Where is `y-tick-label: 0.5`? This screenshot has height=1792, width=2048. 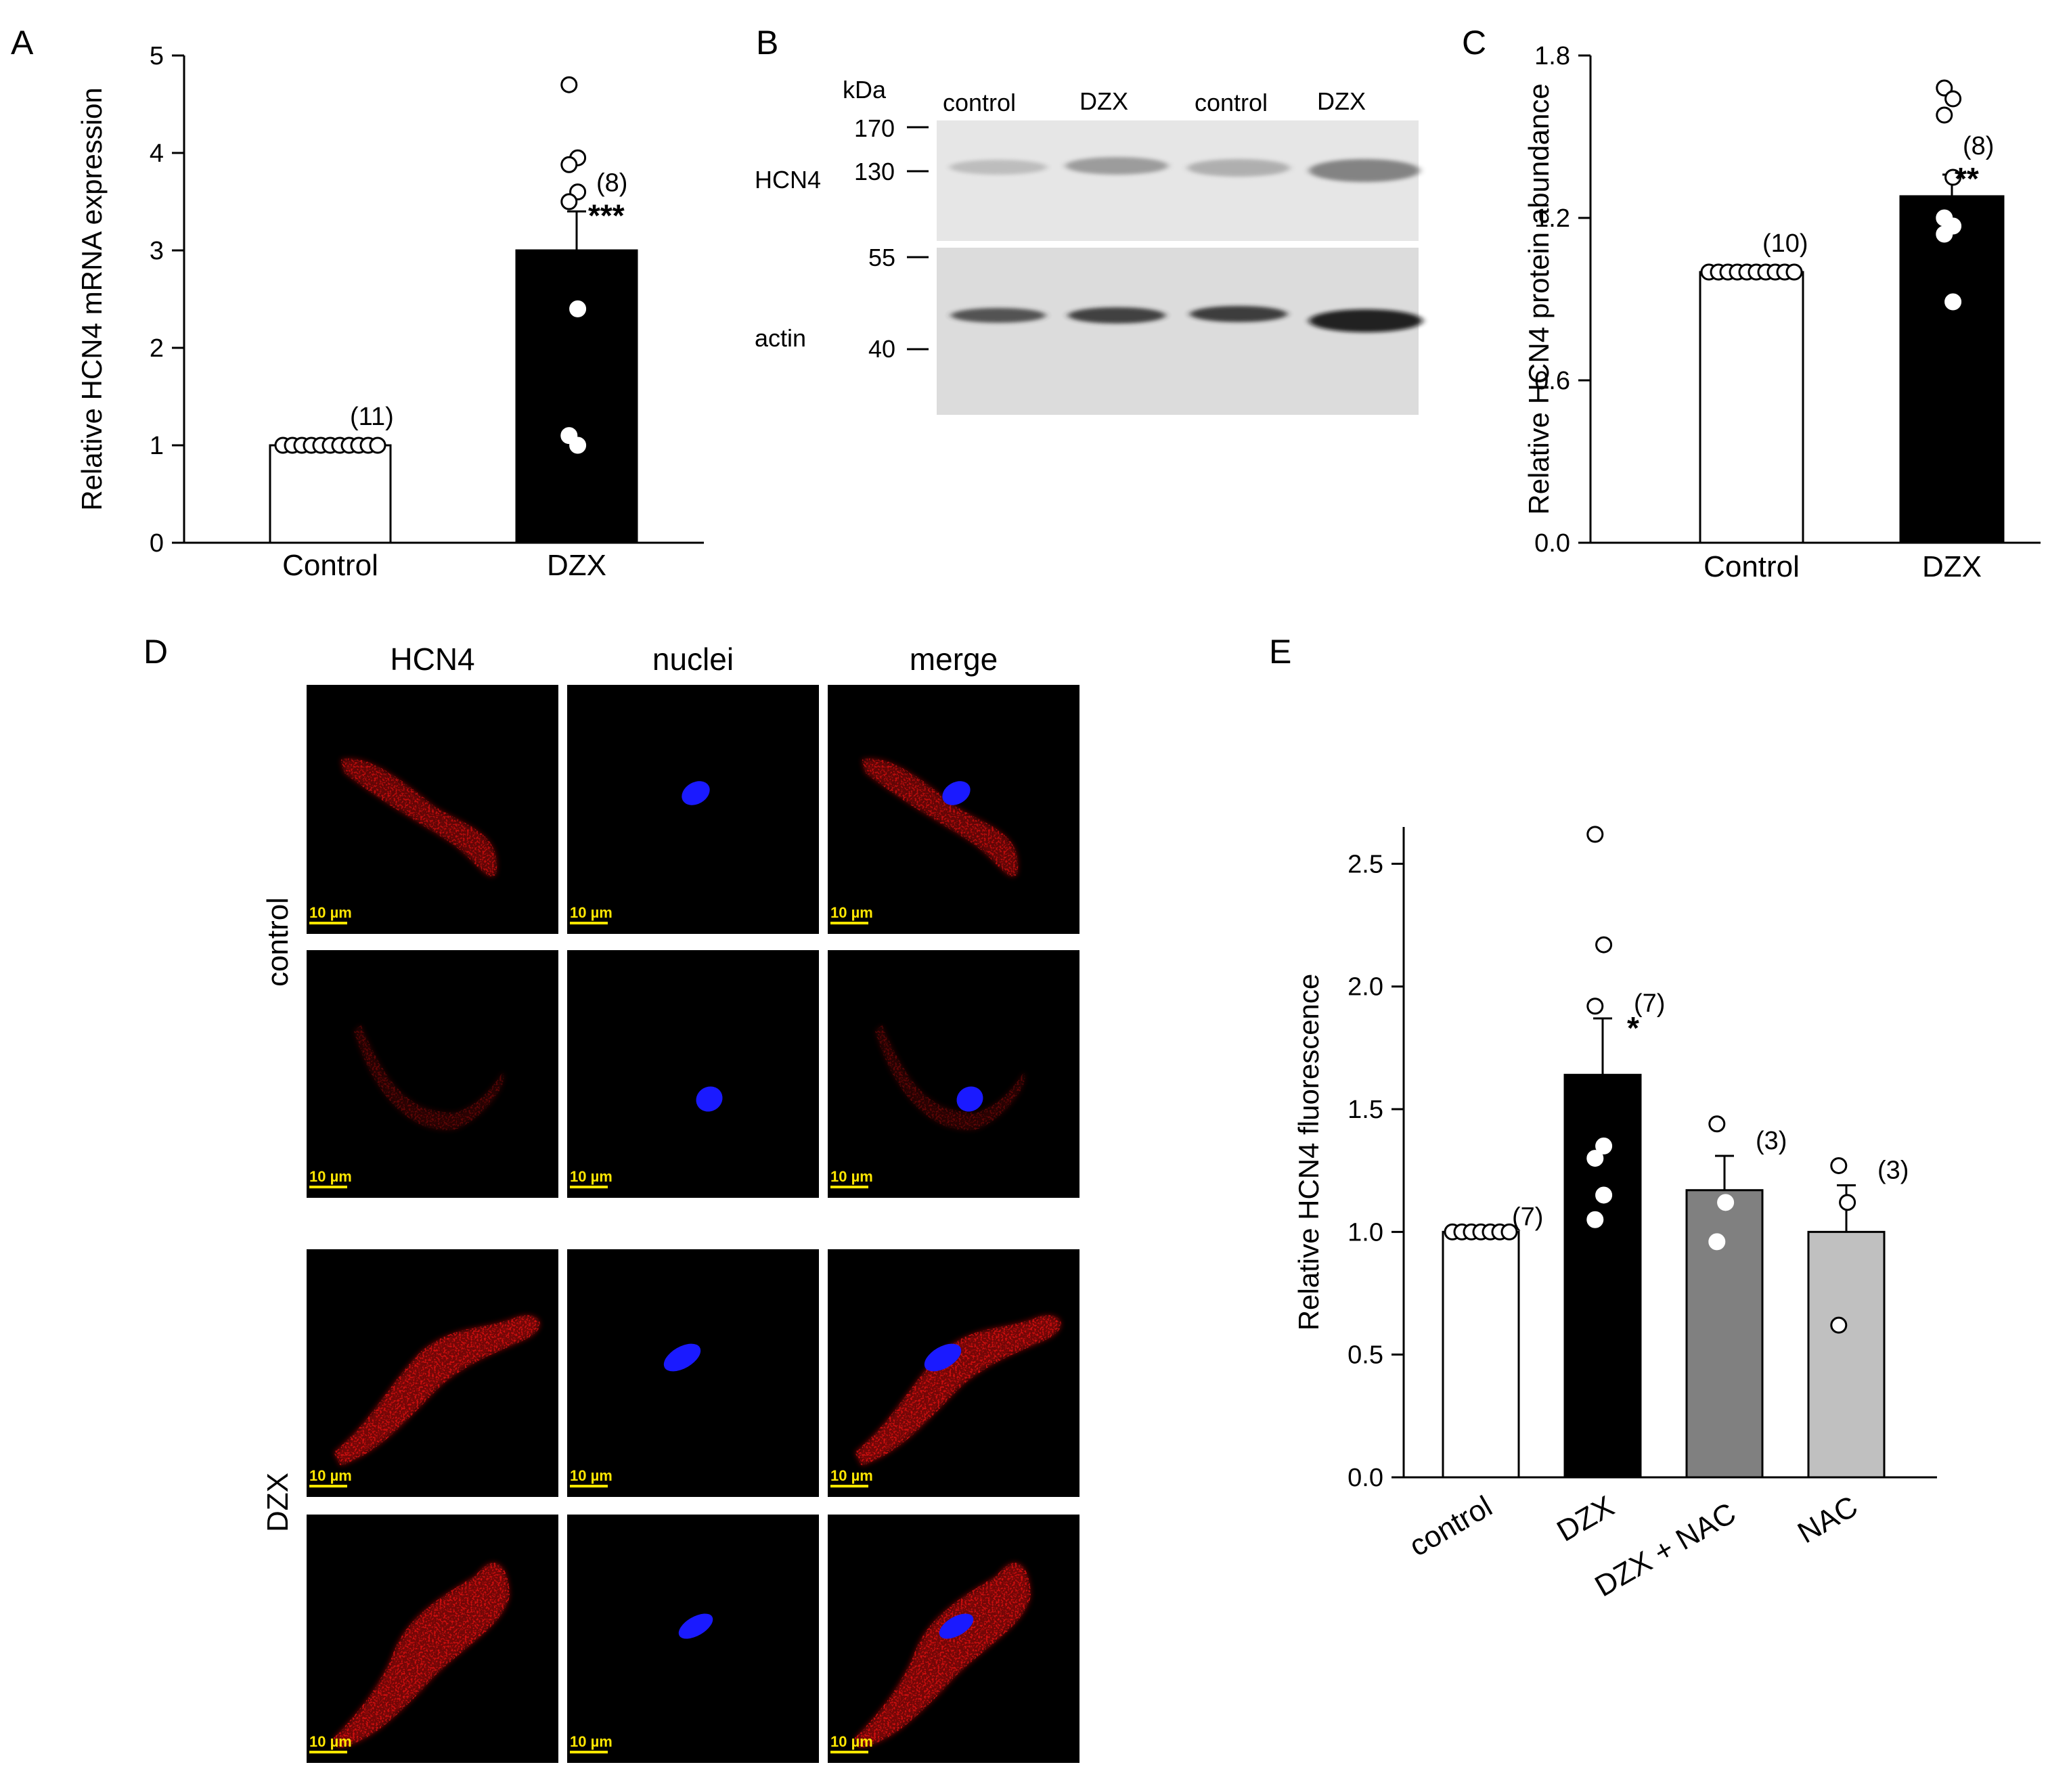 y-tick-label: 0.5 is located at coordinates (1365, 1355).